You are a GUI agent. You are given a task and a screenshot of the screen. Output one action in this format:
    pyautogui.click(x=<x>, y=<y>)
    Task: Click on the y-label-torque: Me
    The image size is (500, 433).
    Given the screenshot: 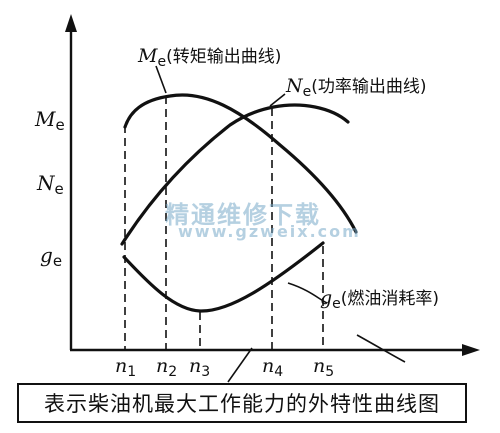 What is the action you would take?
    pyautogui.click(x=49, y=120)
    